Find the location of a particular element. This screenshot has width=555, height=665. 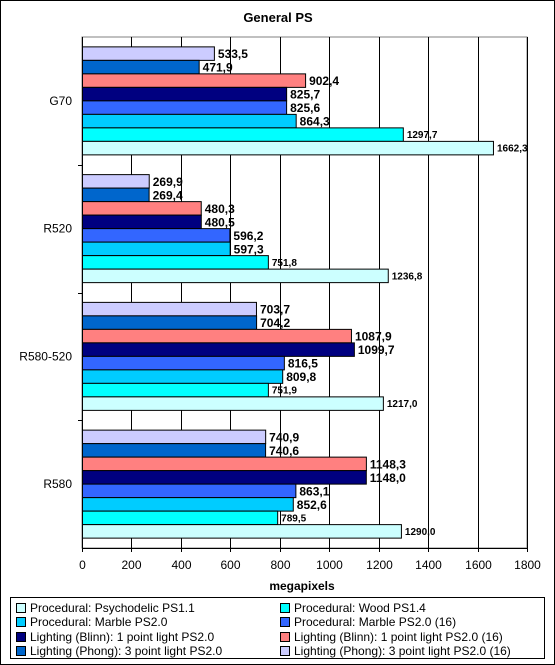

legend-item: Procedural: Wood PS1.4 is located at coordinates (353, 607).